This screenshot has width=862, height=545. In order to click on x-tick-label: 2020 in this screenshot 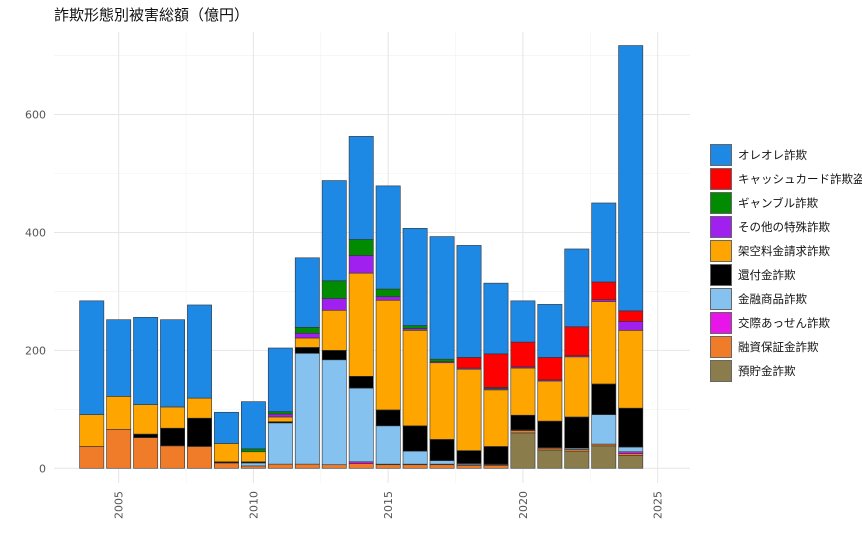, I will do `click(523, 505)`.